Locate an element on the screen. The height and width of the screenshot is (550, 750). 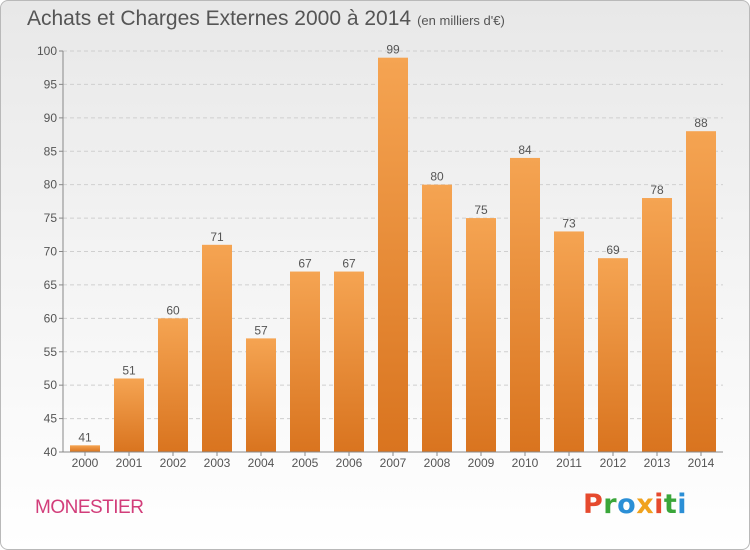
bar-2004 is located at coordinates (261, 395).